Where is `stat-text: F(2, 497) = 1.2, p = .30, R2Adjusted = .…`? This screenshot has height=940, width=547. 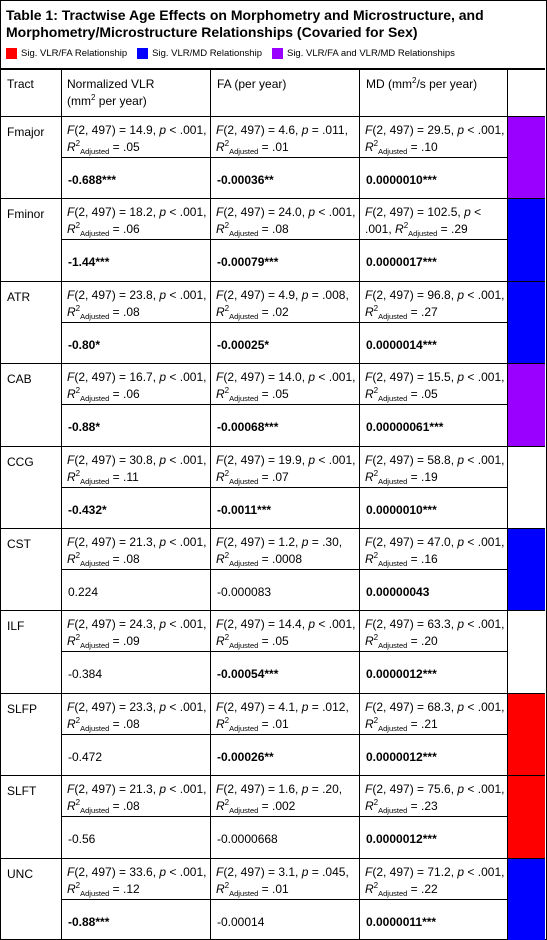
stat-text: F(2, 497) = 1.2, p = .30, R2Adjusted = .… is located at coordinates (279, 551).